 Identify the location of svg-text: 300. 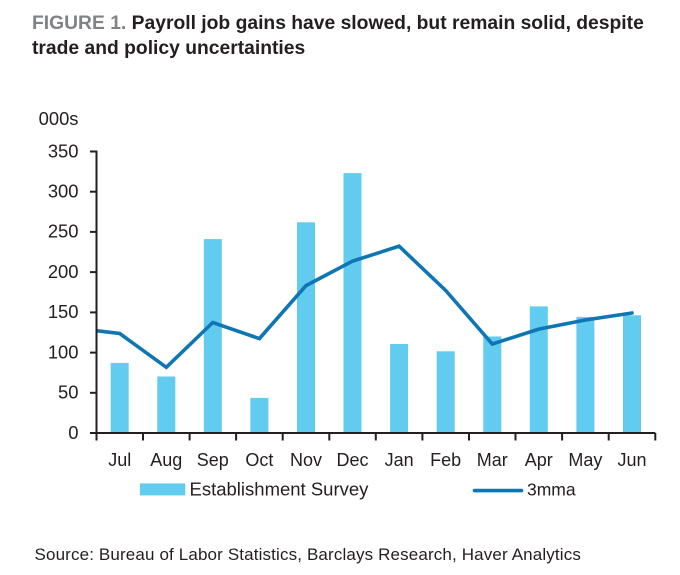
(63, 191).